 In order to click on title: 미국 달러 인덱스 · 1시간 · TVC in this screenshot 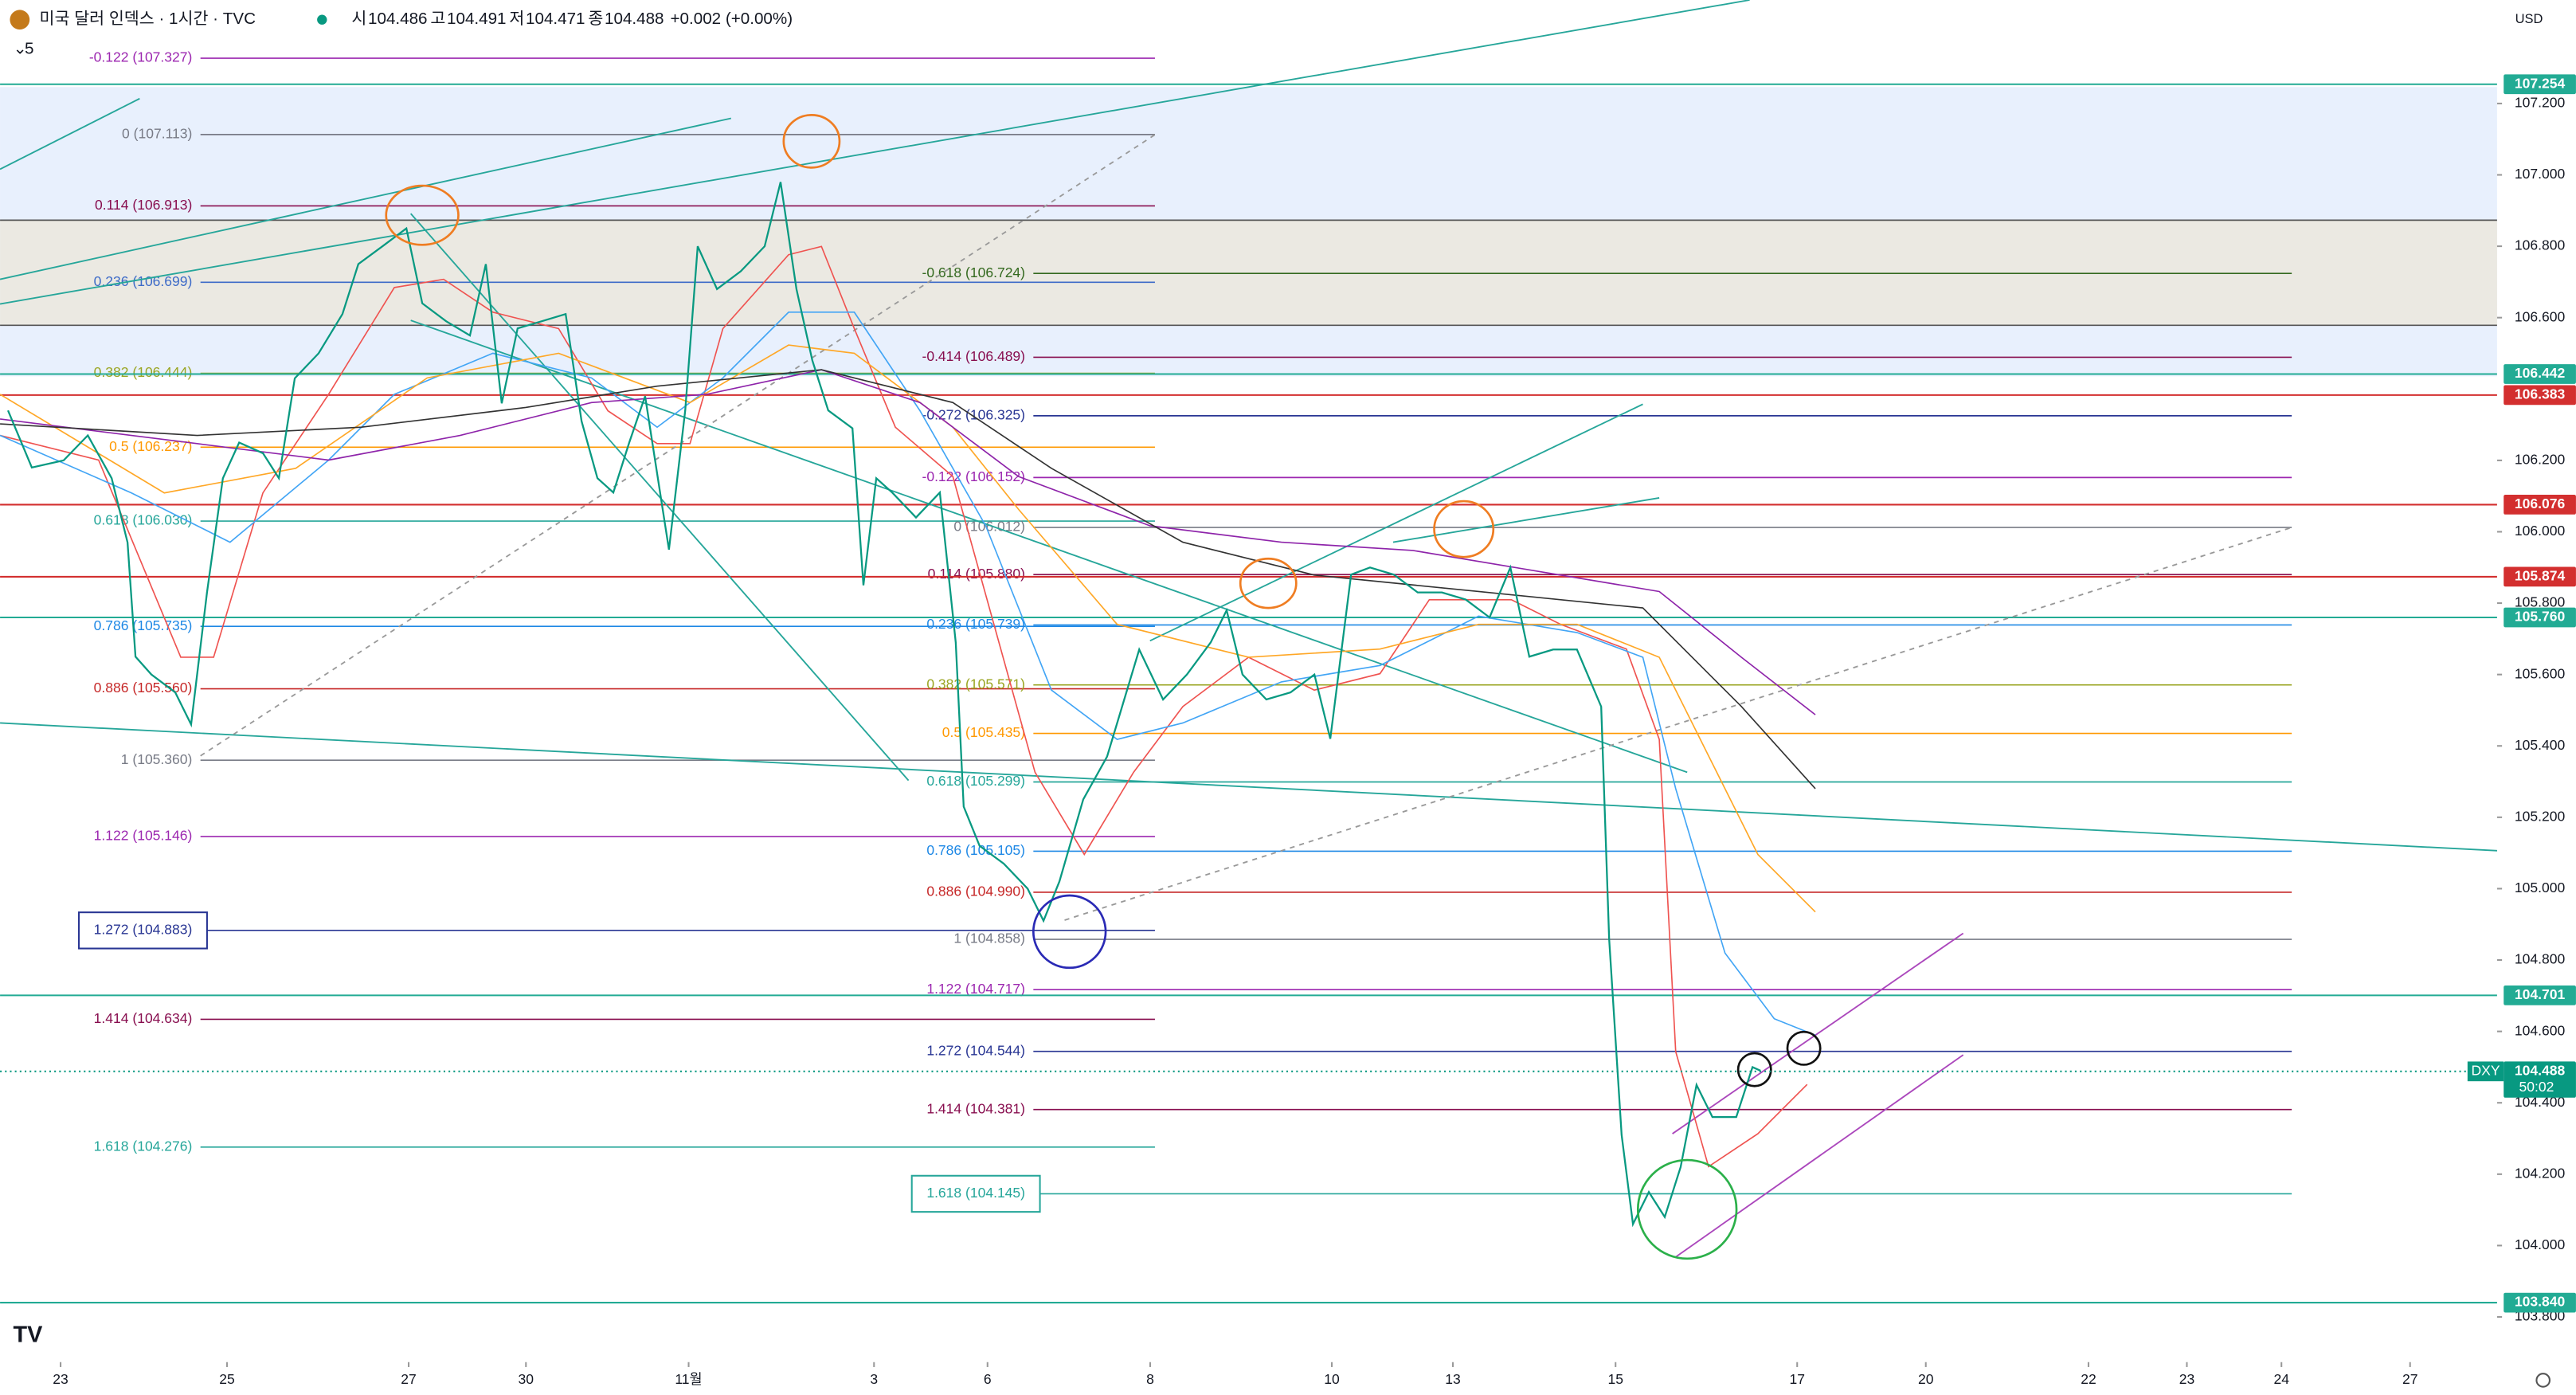, I will do `click(148, 19)`.